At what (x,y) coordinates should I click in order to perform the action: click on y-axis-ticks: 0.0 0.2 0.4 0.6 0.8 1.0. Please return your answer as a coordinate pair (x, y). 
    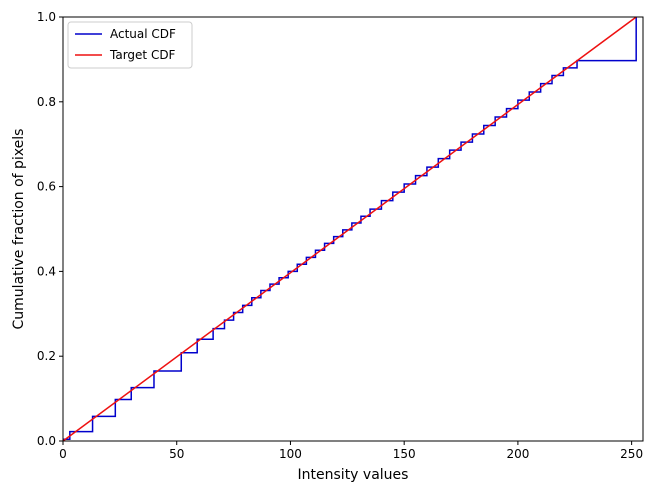
    Looking at the image, I should click on (50, 229).